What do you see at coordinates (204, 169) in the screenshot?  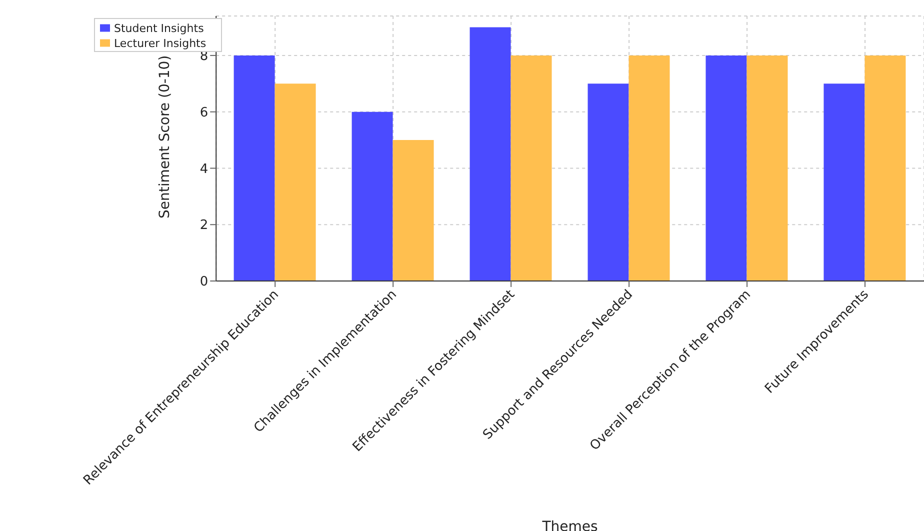 I see `y-tick-label: 4` at bounding box center [204, 169].